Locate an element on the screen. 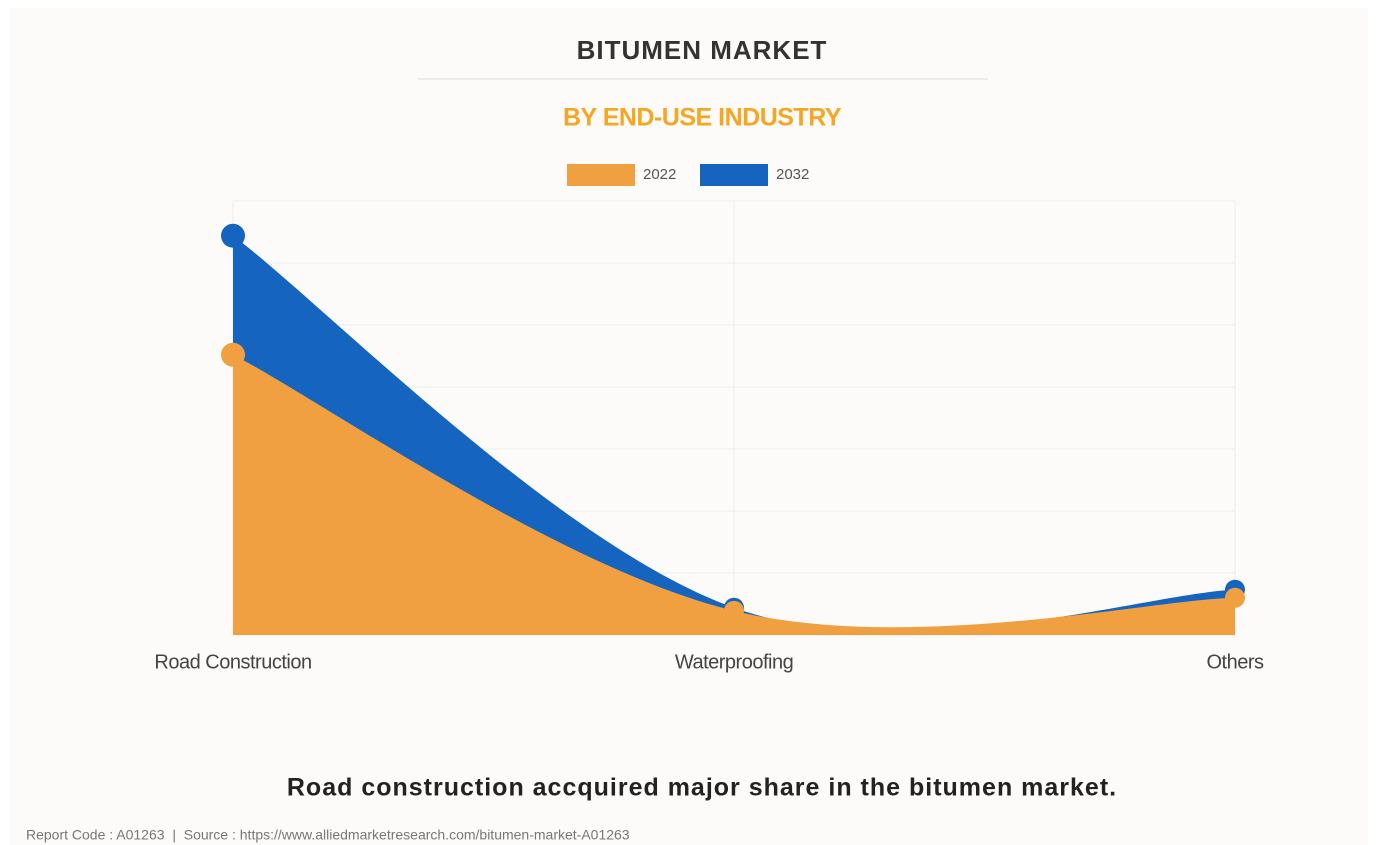 This screenshot has height=845, width=1378. x-tick-label: Waterproofing is located at coordinates (734, 662).